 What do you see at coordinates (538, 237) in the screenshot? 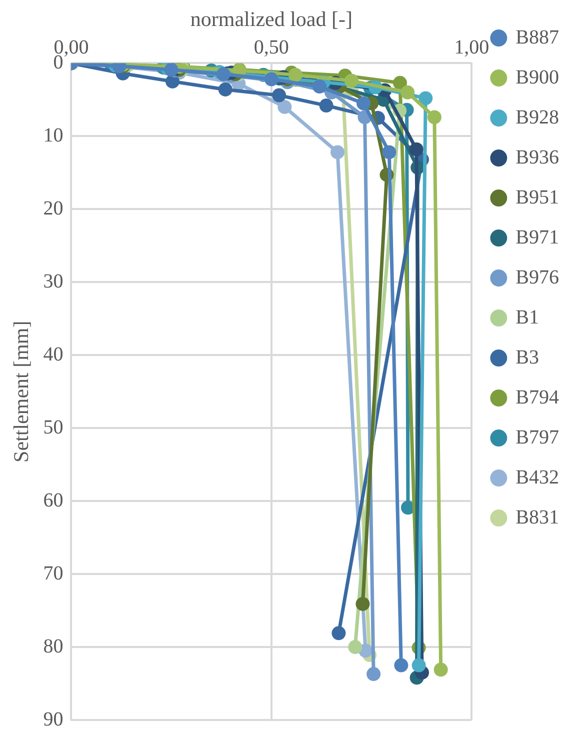
I see `legend-label: B971` at bounding box center [538, 237].